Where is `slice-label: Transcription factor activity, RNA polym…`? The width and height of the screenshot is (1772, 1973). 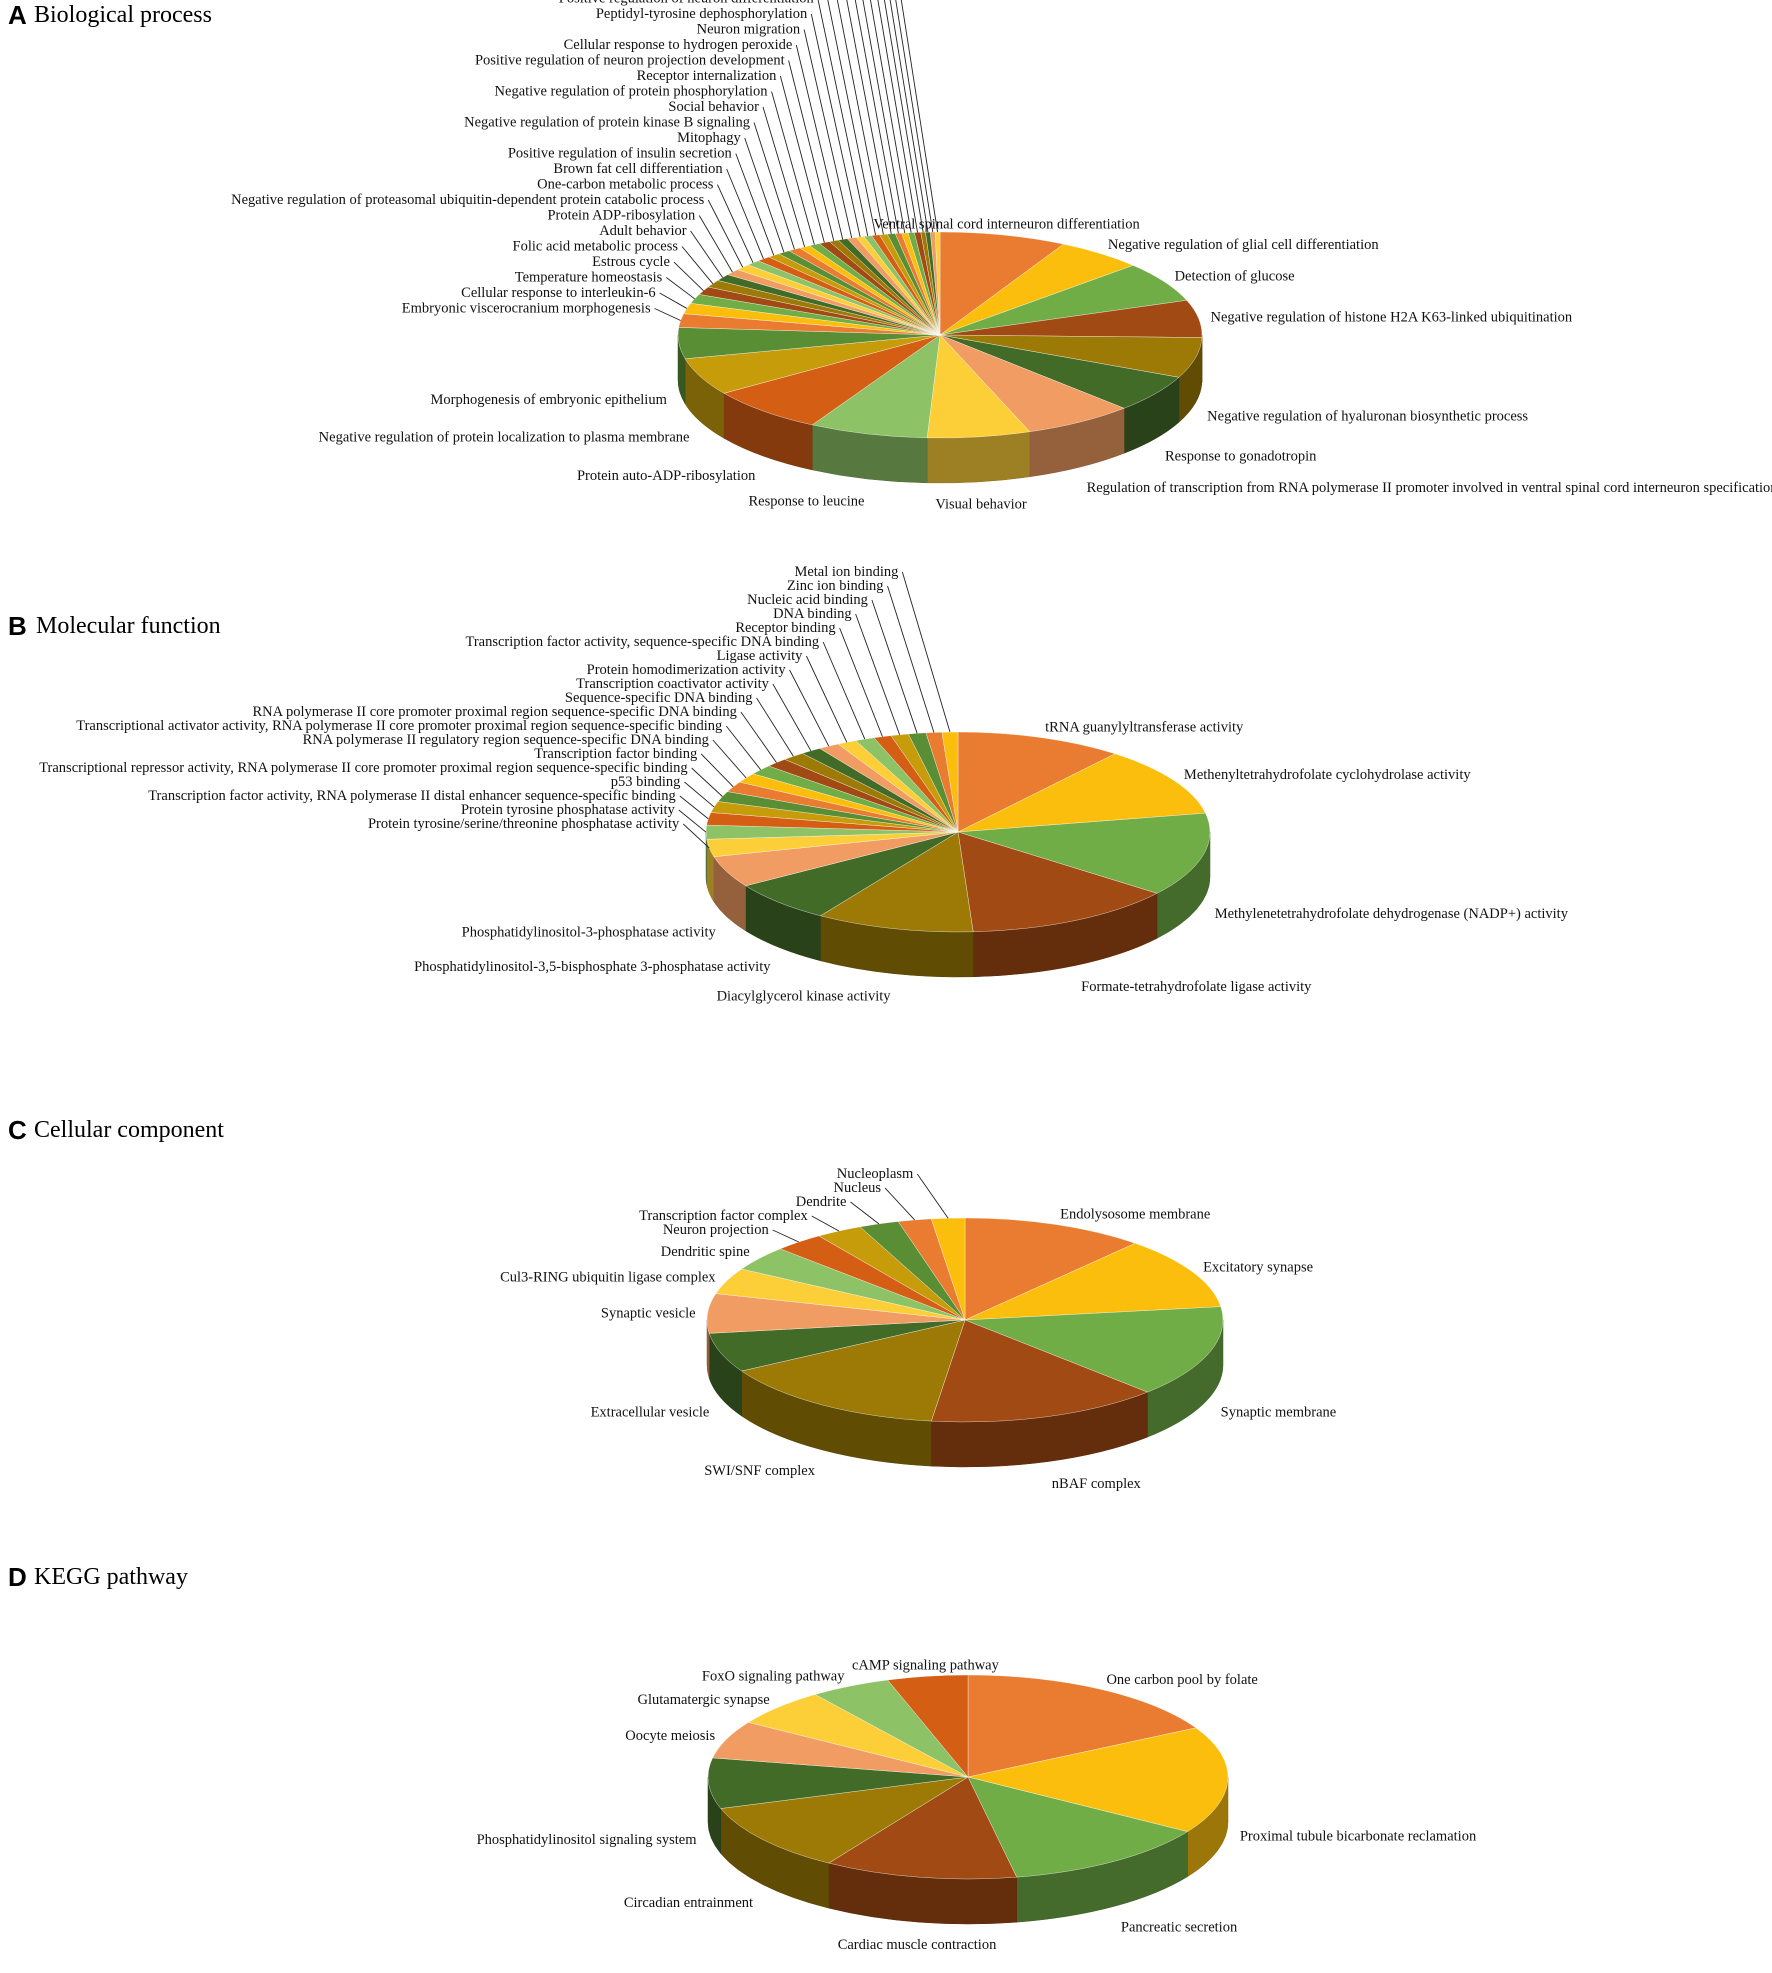
slice-label: Transcription factor activity, RNA polym… is located at coordinates (412, 796).